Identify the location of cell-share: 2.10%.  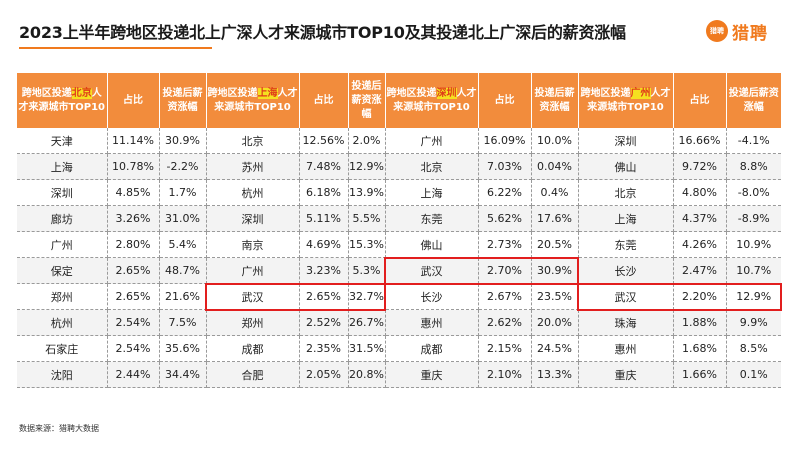
(505, 374).